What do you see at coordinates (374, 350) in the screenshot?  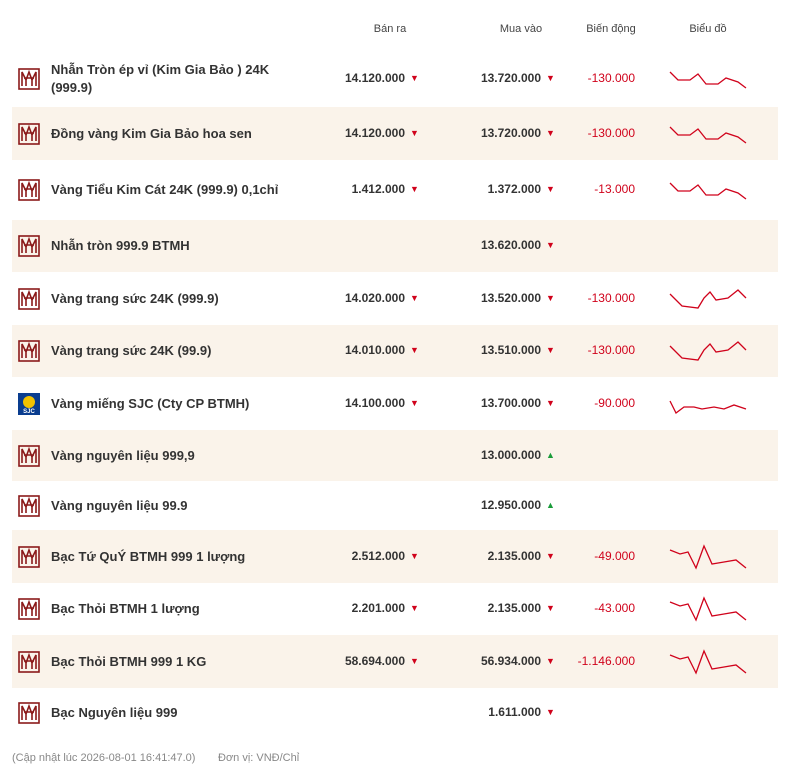 I see `sell-price: 14.010.000` at bounding box center [374, 350].